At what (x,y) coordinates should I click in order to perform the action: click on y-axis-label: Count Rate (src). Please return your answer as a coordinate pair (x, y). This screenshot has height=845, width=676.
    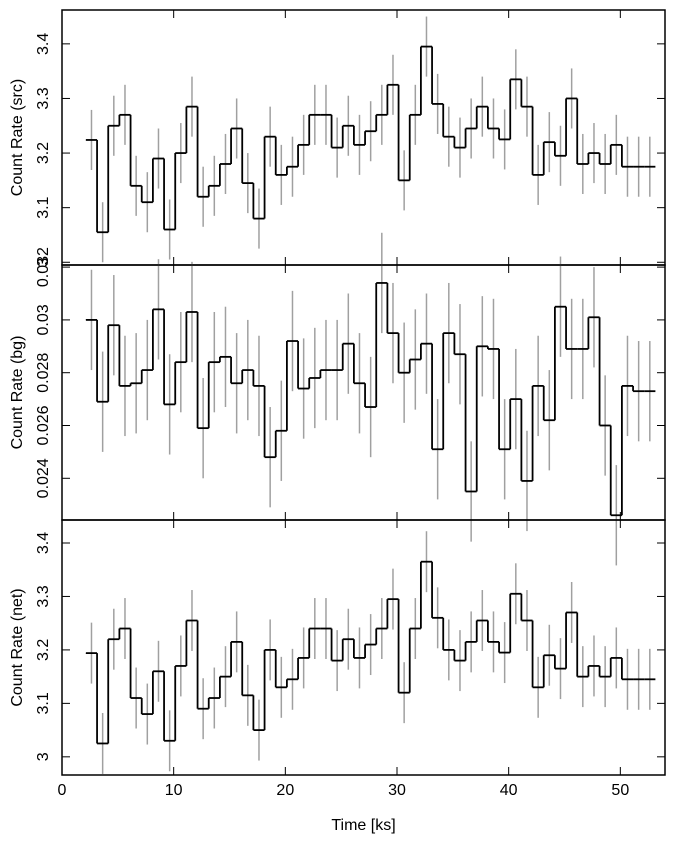
    Looking at the image, I should click on (17, 137).